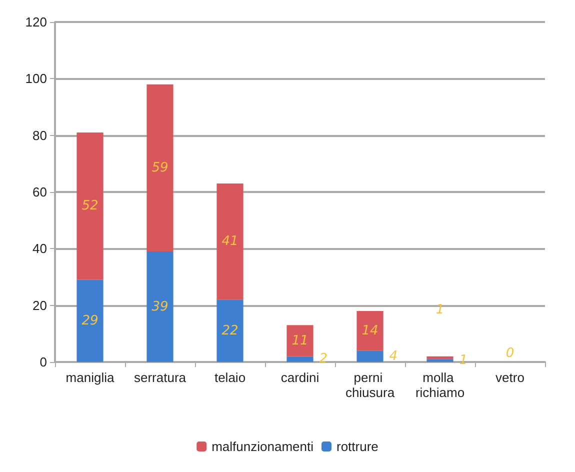 The height and width of the screenshot is (472, 575). Describe the element at coordinates (440, 385) in the screenshot. I see `x-tick-label: molla richiamo` at that location.